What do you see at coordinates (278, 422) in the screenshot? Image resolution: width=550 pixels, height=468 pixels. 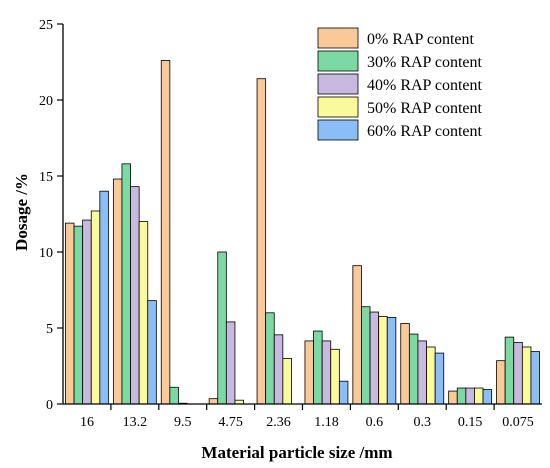 I see `x-tick-label: 2.36` at bounding box center [278, 422].